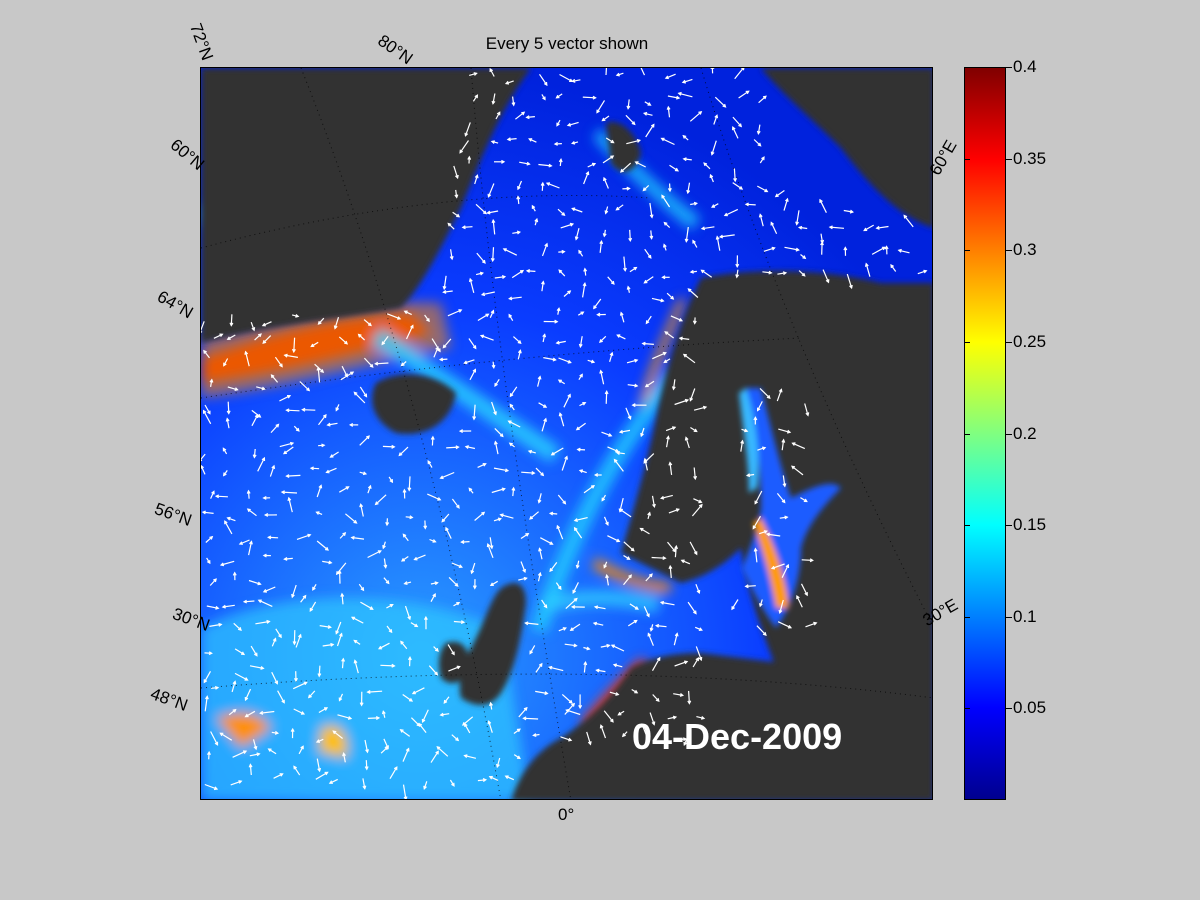 The image size is (1200, 900). What do you see at coordinates (721, 726) in the screenshot?
I see `continental-europe` at bounding box center [721, 726].